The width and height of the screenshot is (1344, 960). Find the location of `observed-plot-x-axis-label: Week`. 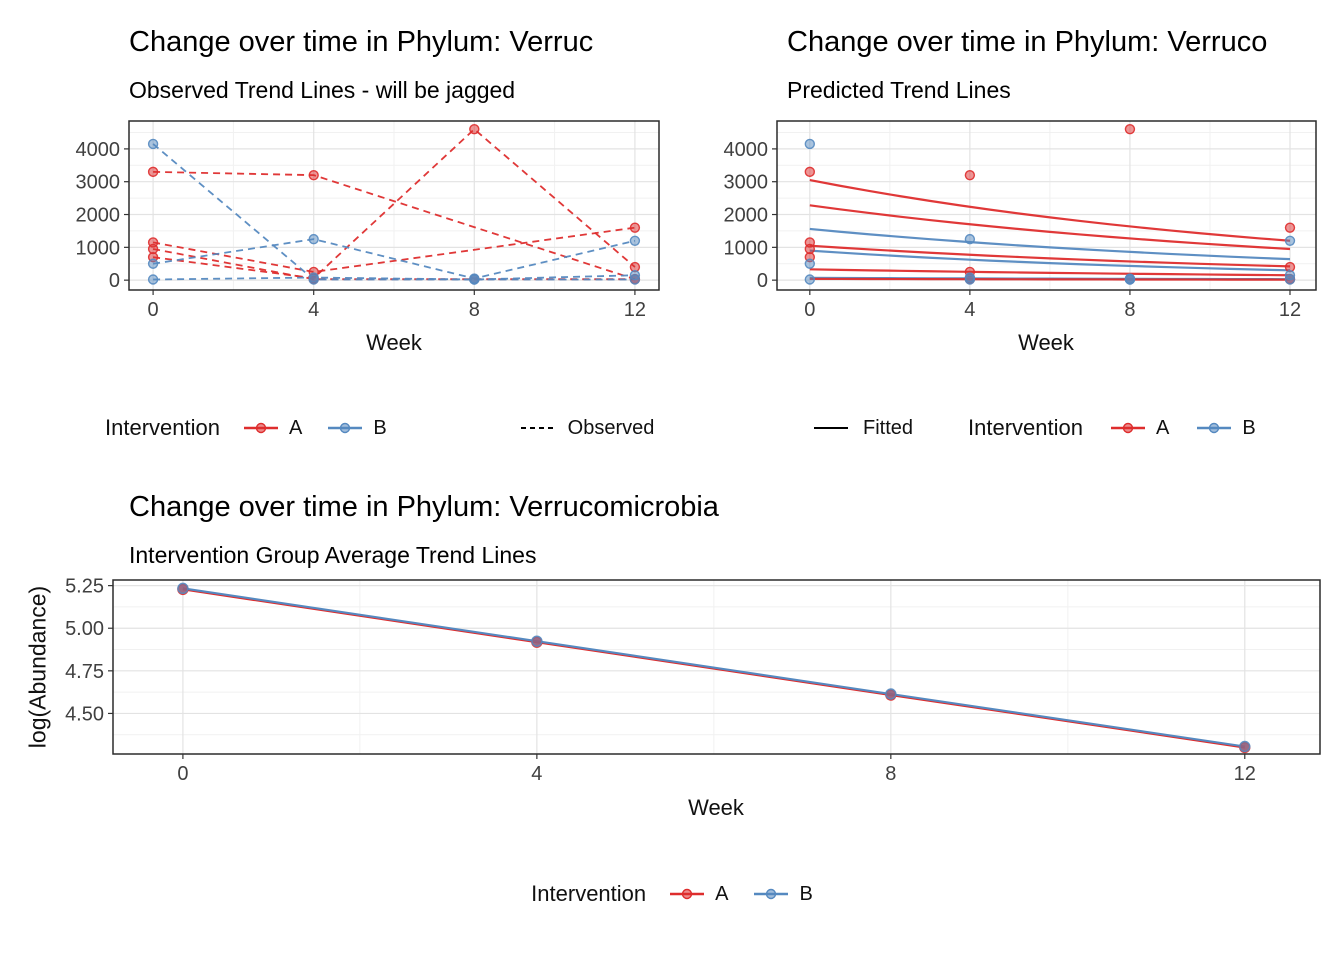

observed-plot-x-axis-label: Week is located at coordinates (394, 342).